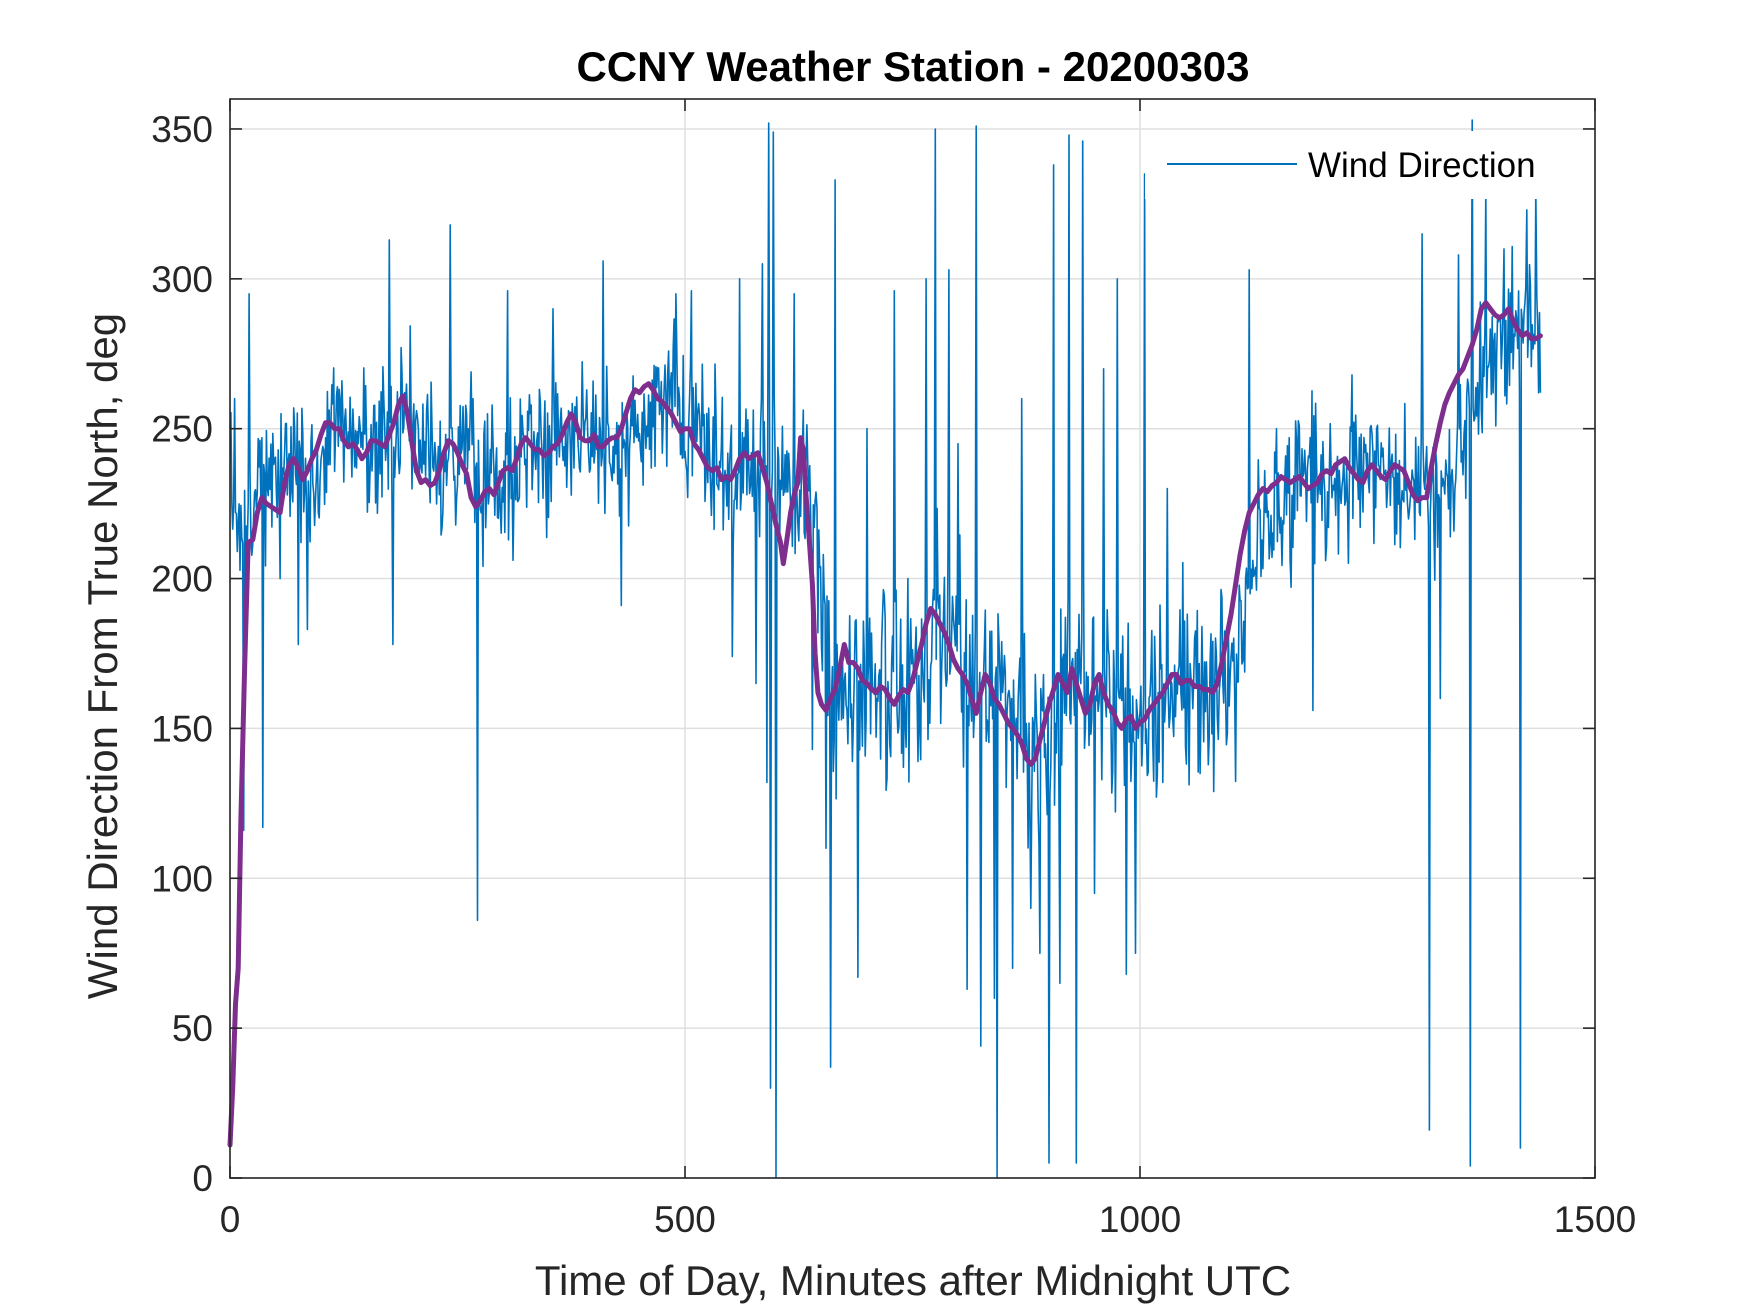 Image resolution: width=1750 pixels, height=1313 pixels. I want to click on y-tick-label: 150, so click(182, 728).